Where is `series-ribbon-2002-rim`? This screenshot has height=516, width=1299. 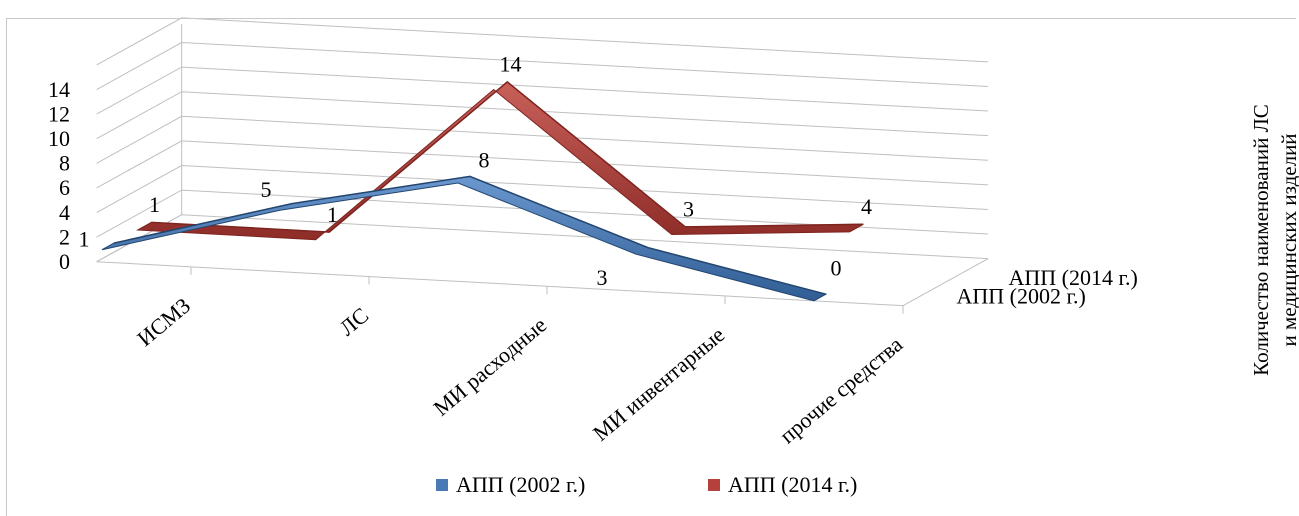
series-ribbon-2002-rim is located at coordinates (470, 235).